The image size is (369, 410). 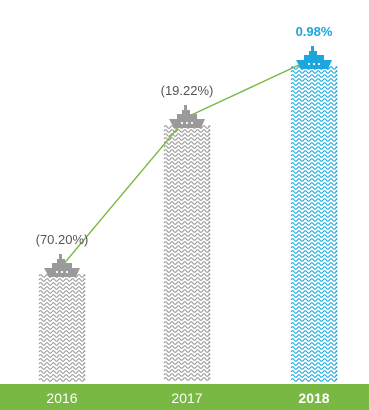 I want to click on value-label-2018: 0.98%, so click(x=314, y=31).